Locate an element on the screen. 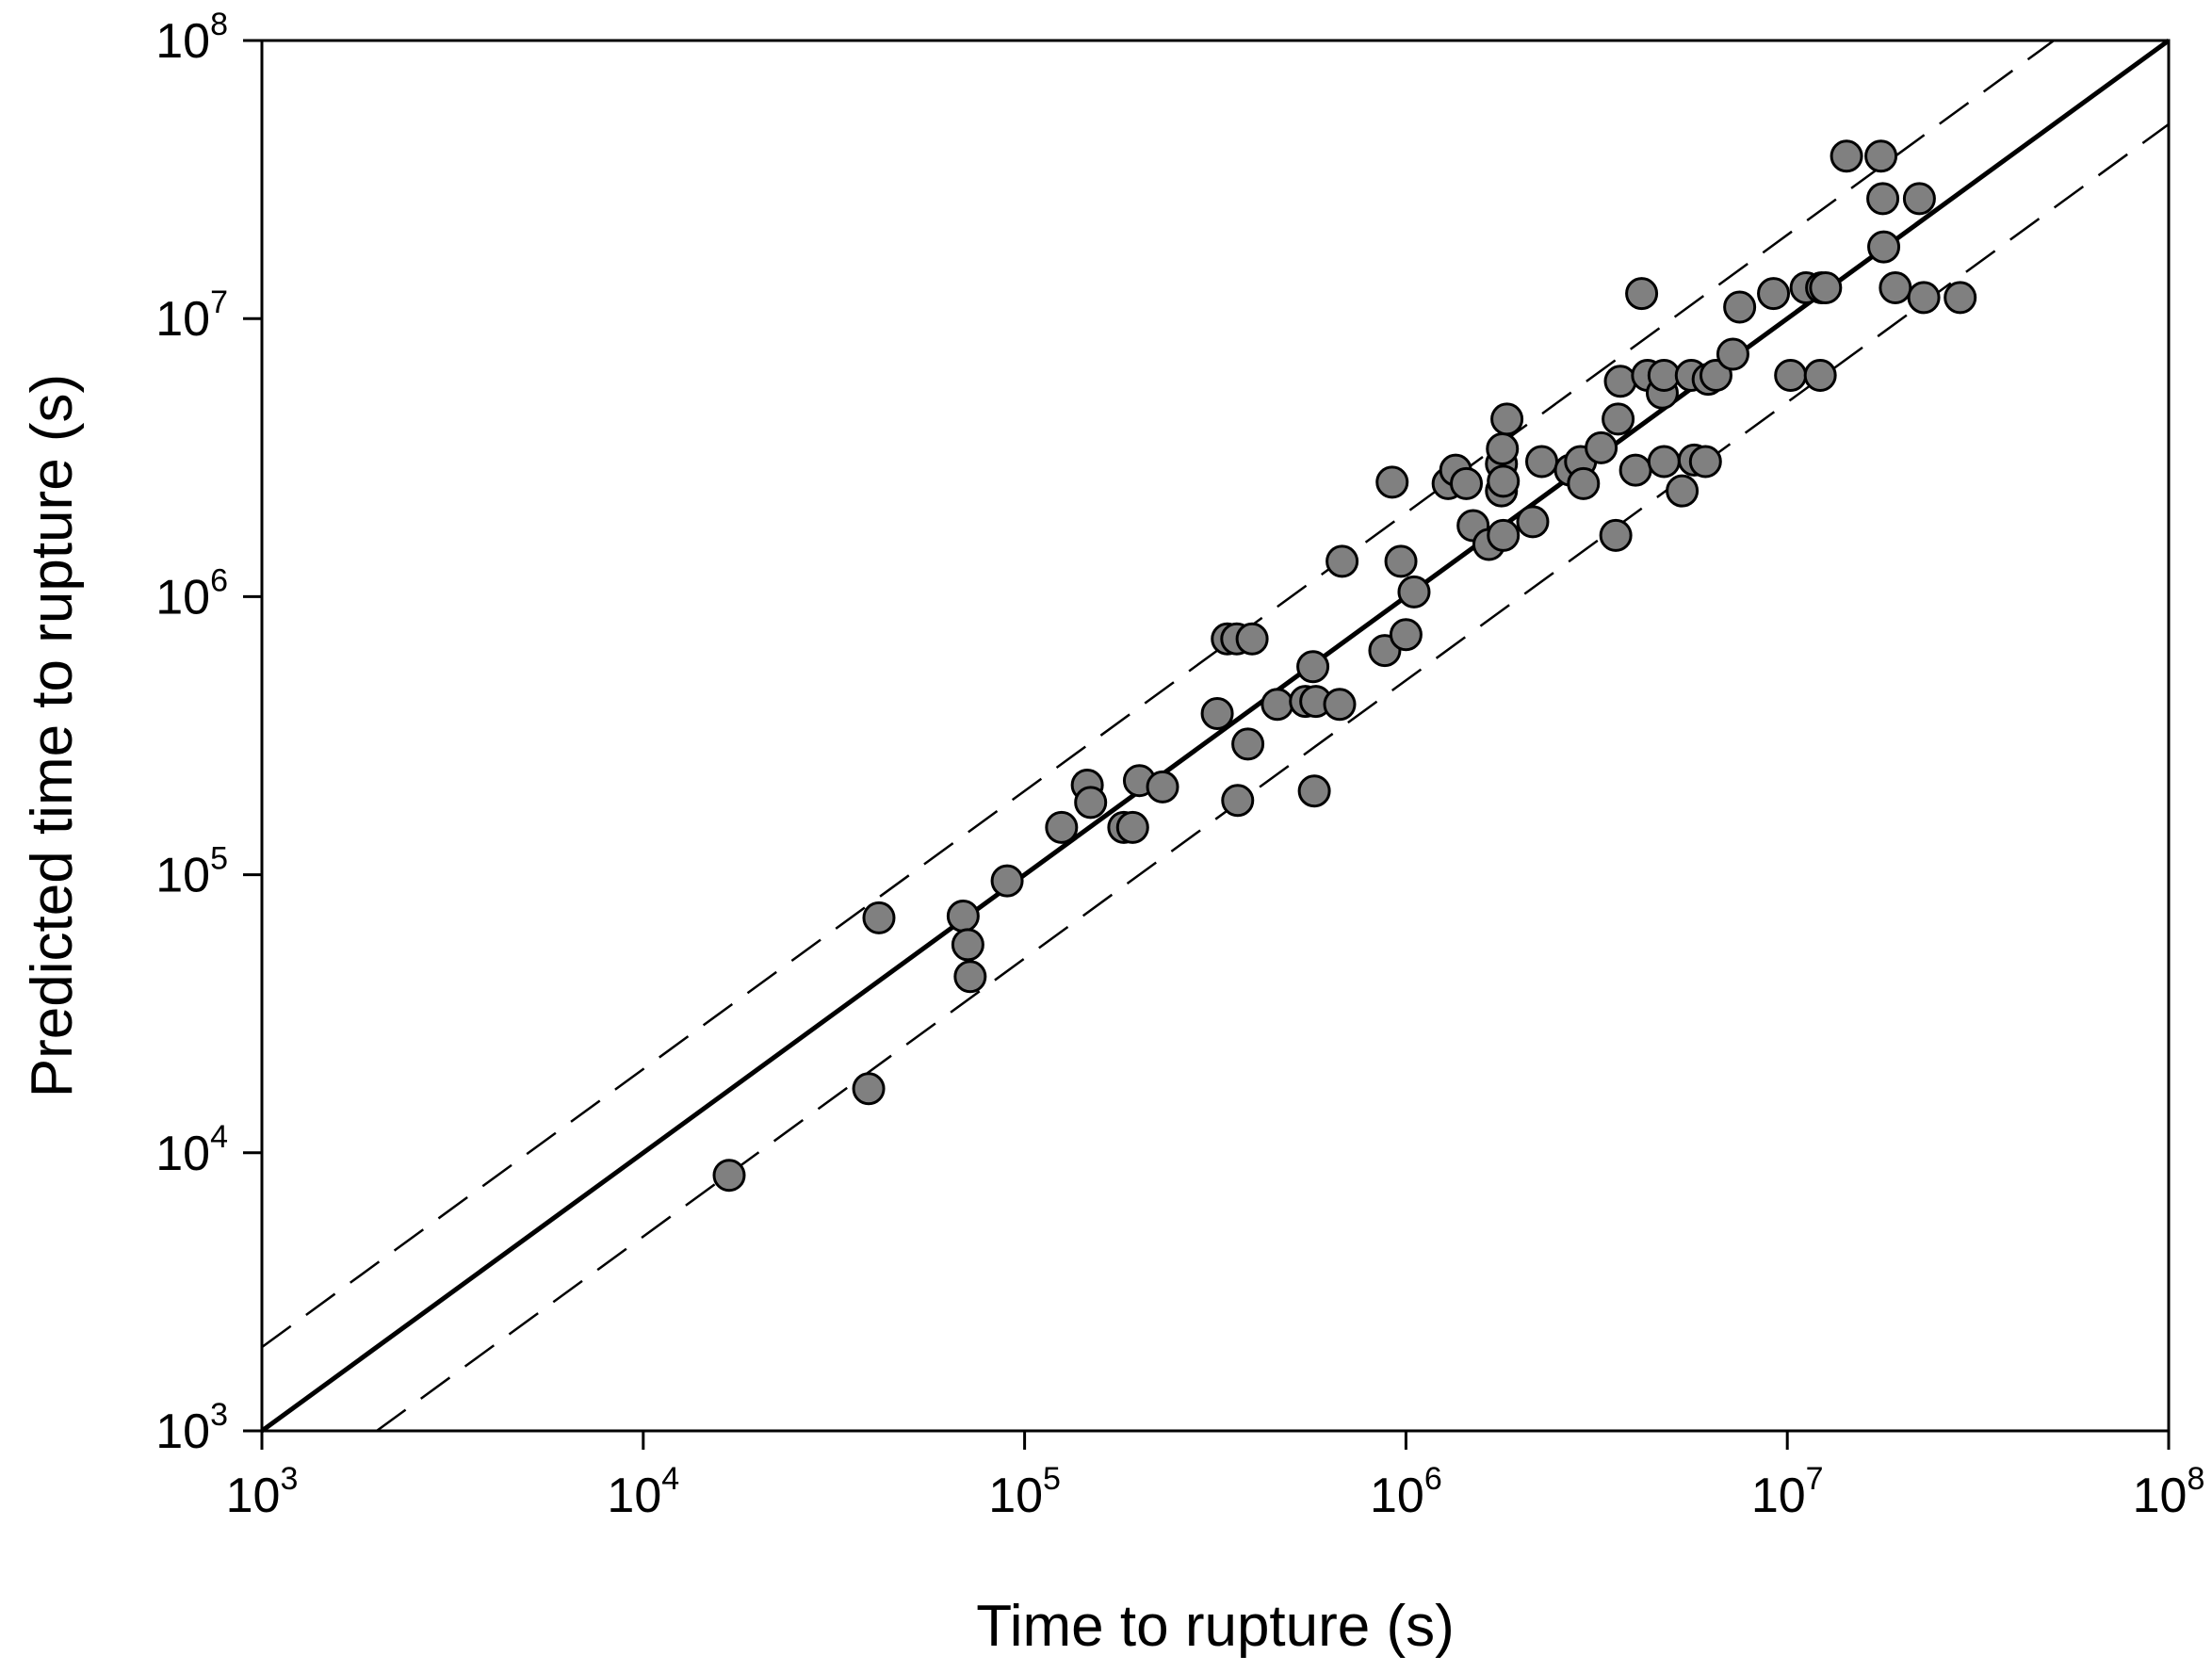 This screenshot has width=2212, height=1672. x-tick-label: 10⁶ is located at coordinates (1406, 1492).